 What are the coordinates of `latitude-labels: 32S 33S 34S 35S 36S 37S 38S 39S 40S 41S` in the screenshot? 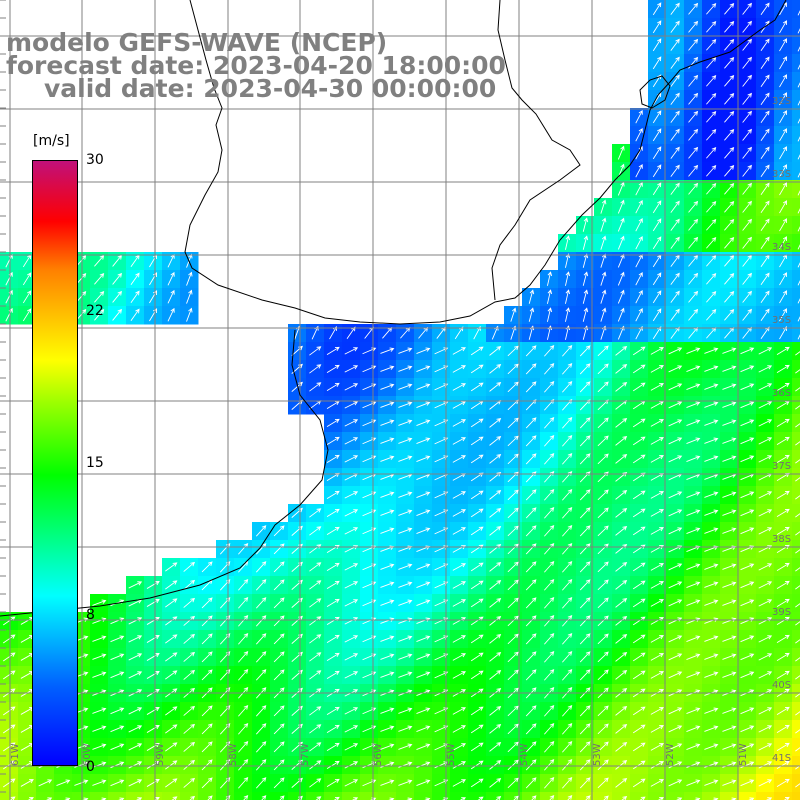 It's located at (781, 430).